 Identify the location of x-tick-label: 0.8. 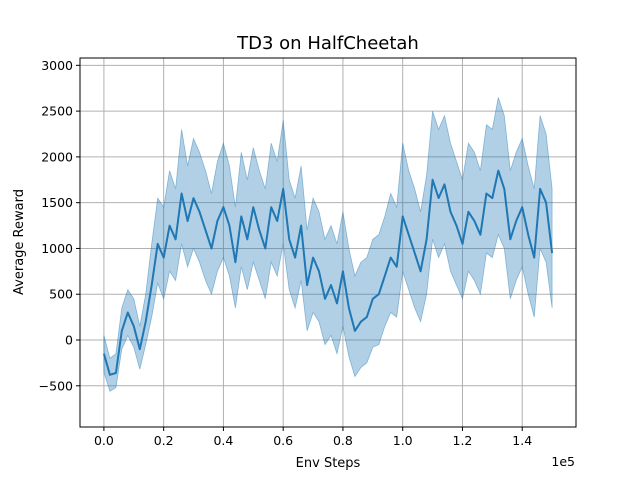
(343, 440).